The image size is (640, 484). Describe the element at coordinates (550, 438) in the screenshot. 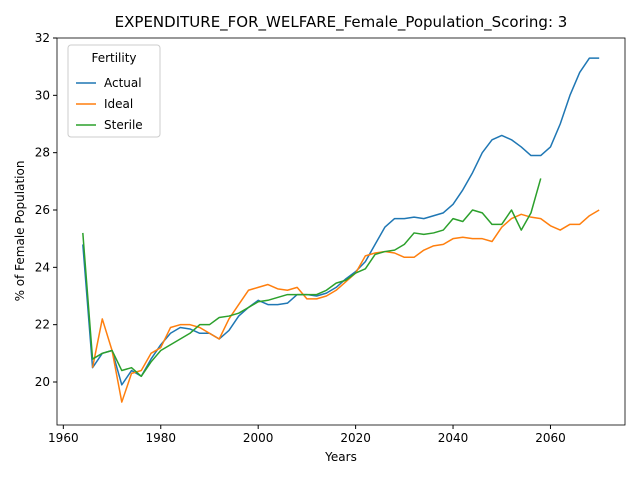

I see `x-tick-label: 2060` at that location.